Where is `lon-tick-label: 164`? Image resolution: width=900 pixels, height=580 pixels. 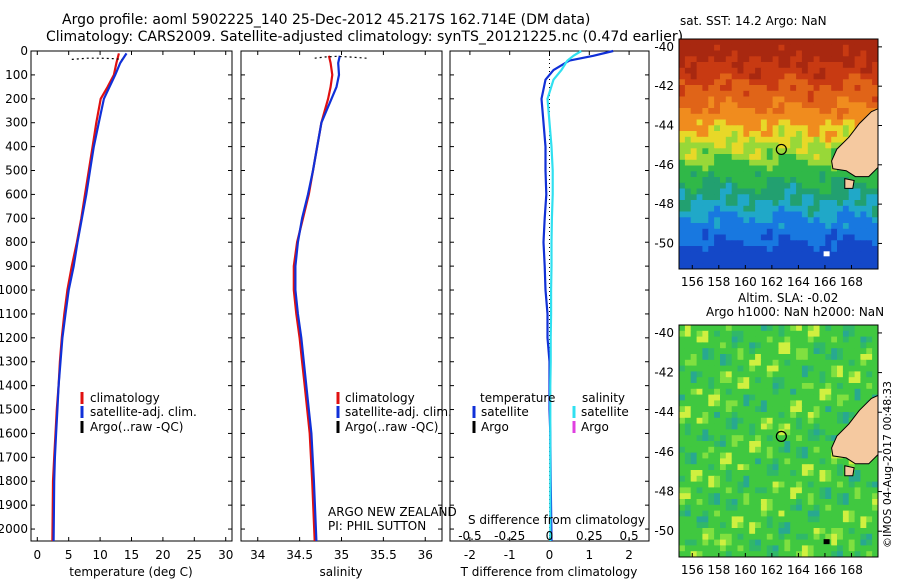
lon-tick-label: 164 is located at coordinates (798, 570).